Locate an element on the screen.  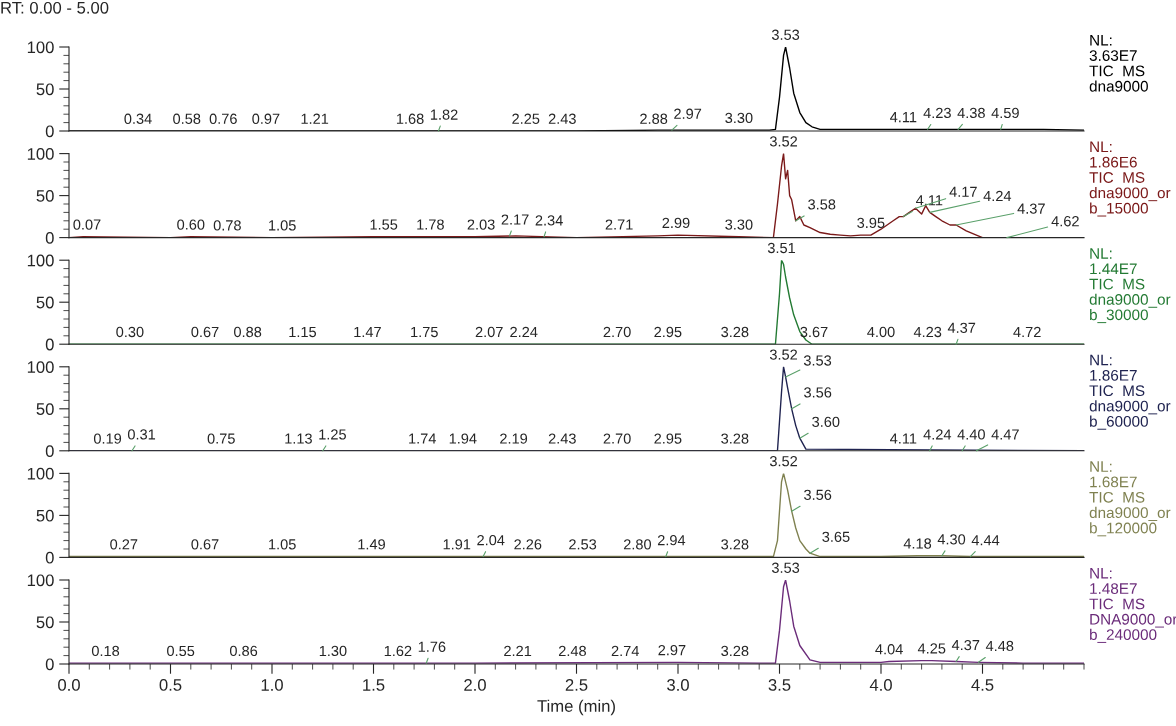
annotation: 1.30 is located at coordinates (333, 651).